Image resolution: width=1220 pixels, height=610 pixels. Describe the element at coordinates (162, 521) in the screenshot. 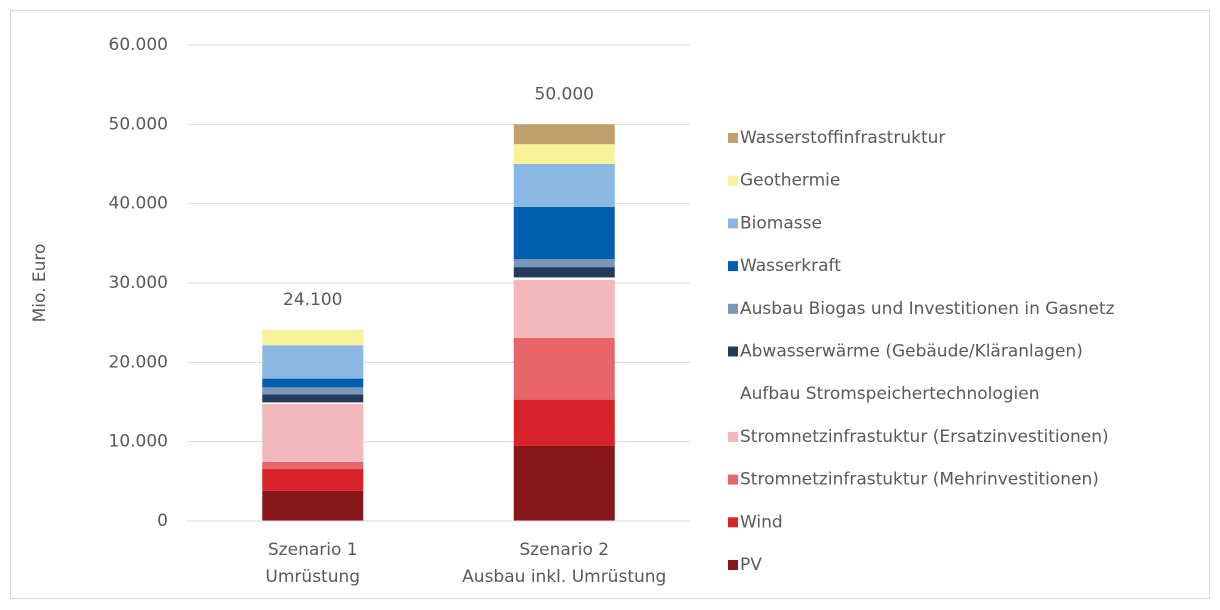

I see `y-tick-label: 0` at that location.